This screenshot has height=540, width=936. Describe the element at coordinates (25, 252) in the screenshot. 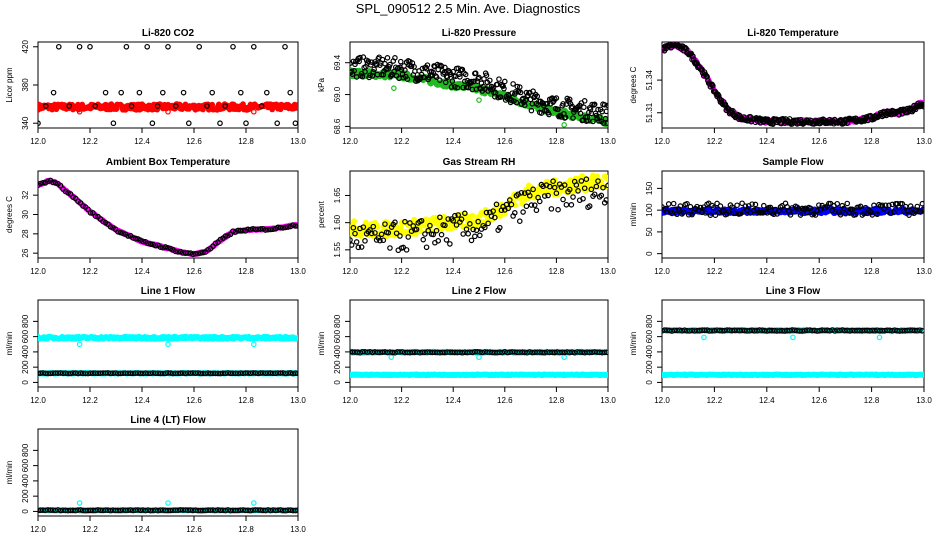

I see `y-tick-label: 26` at that location.